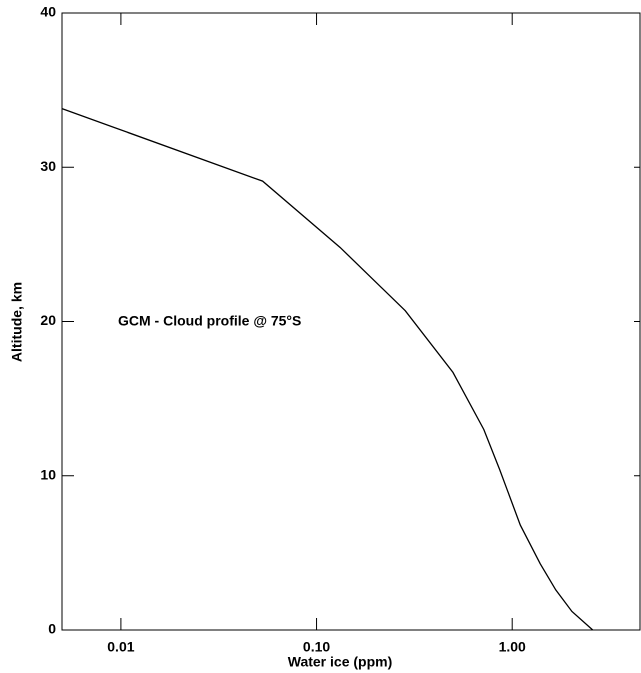 The image size is (641, 673). Describe the element at coordinates (48, 166) in the screenshot. I see `y-tick-label: 30` at that location.